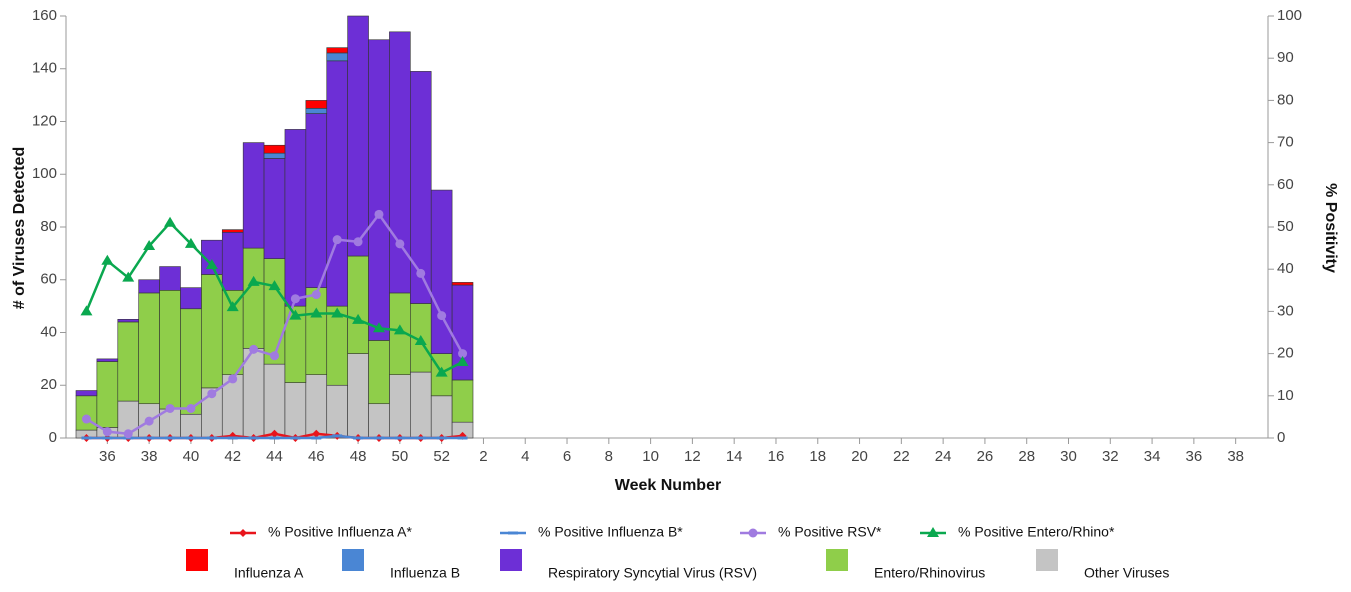  What do you see at coordinates (269, 573) in the screenshot?
I see `legend-label: Influenza A` at bounding box center [269, 573].